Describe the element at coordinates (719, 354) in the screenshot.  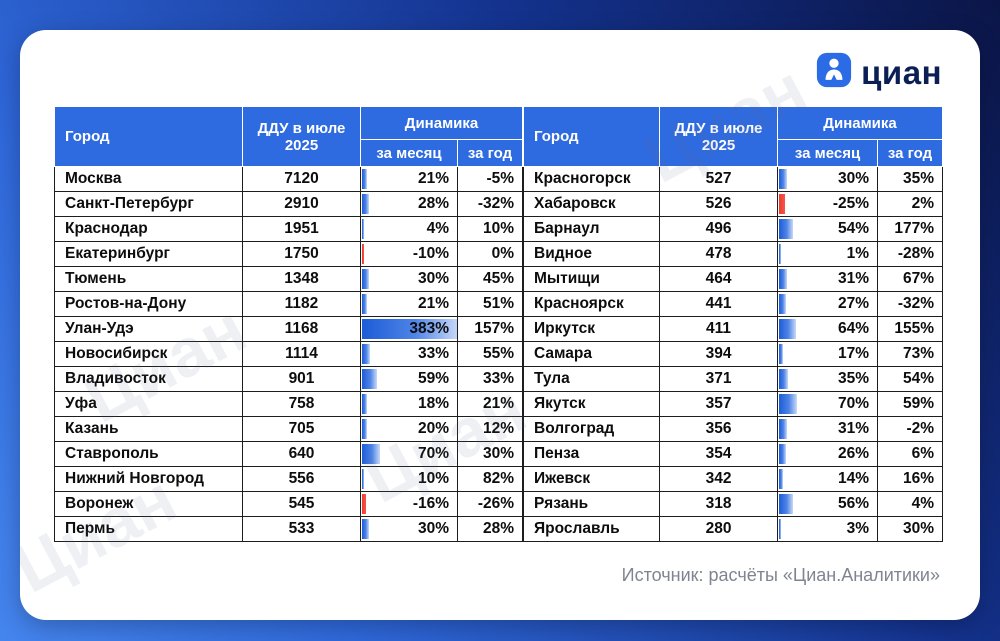
I see `ddu-cell: 394` at that location.